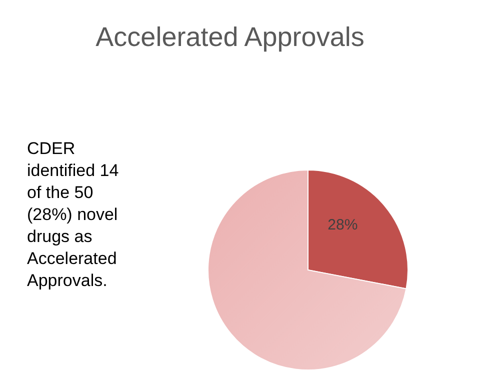  I want to click on chart-title: Accelerated Approvals, so click(230, 37).